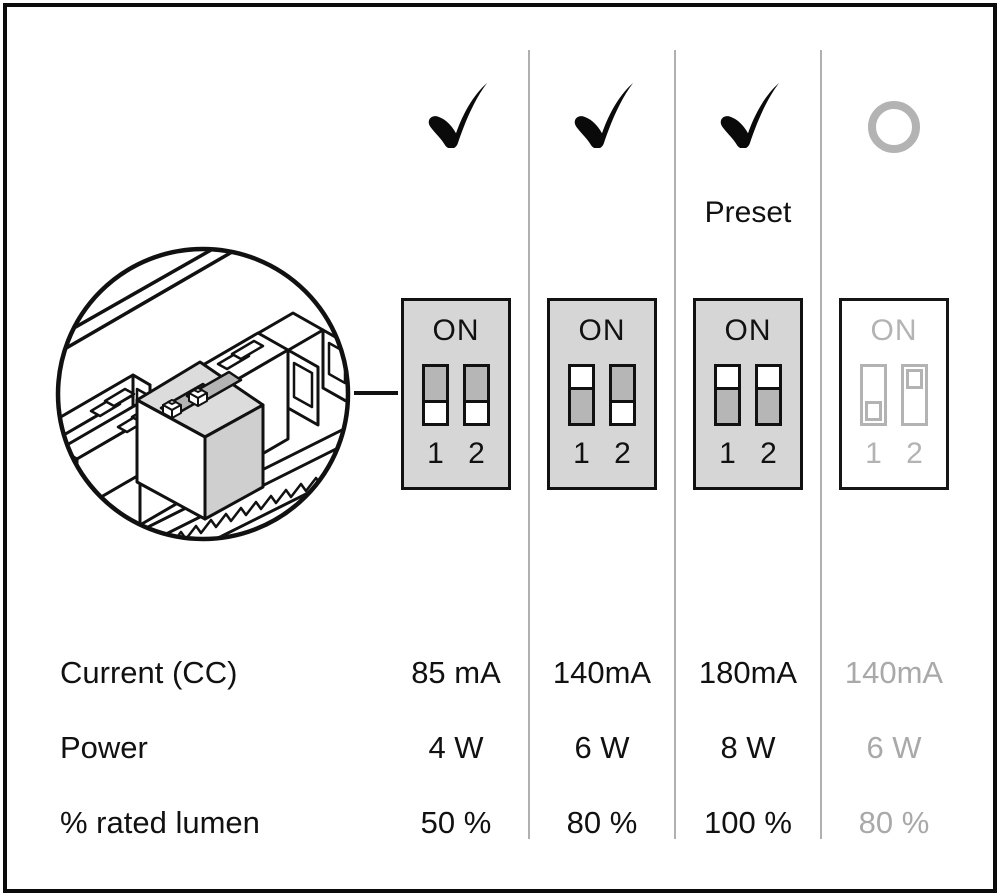 The image size is (1000, 896). I want to click on row-label-rated-lumen: % rated lumen, so click(160, 822).